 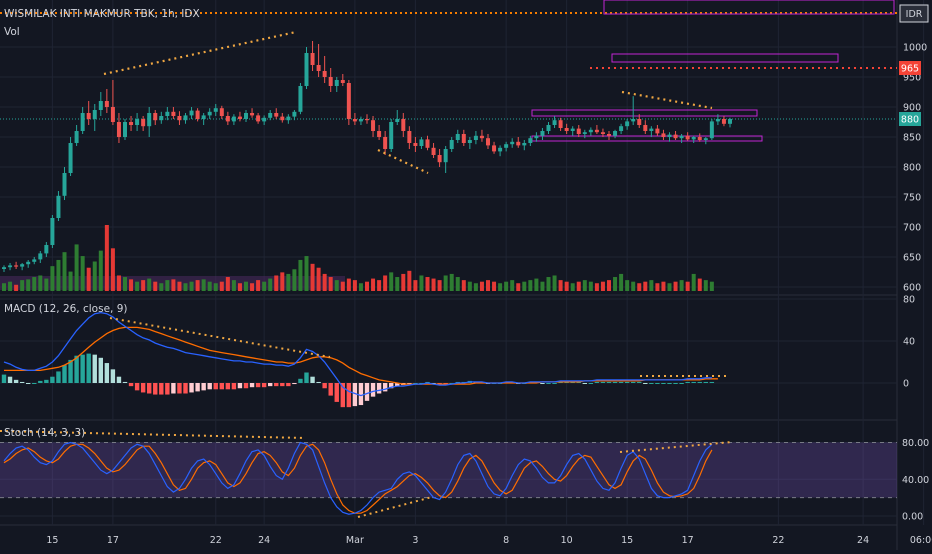 What do you see at coordinates (200, 53) in the screenshot?
I see `trendline` at bounding box center [200, 53].